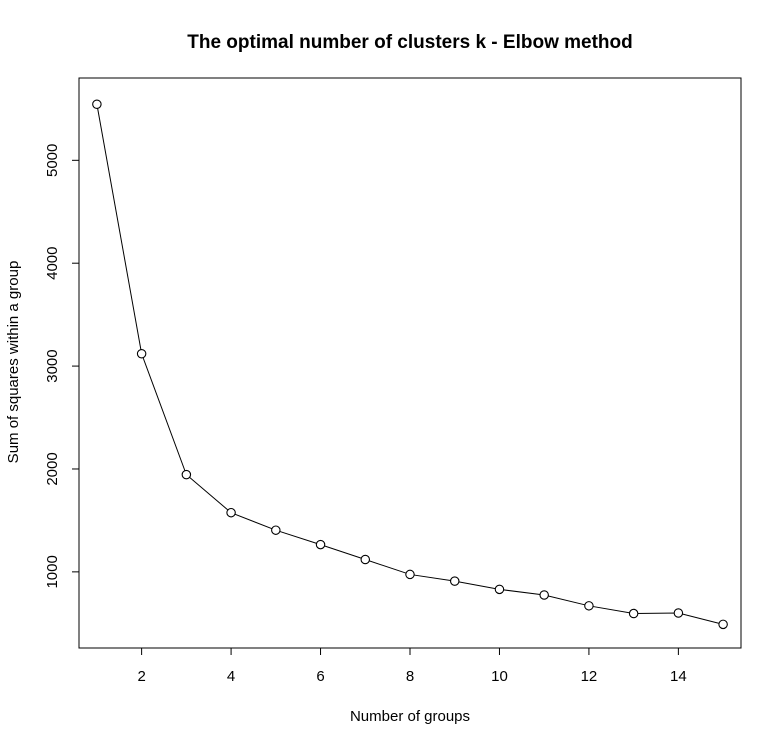 Image resolution: width=782 pixels, height=750 pixels. What do you see at coordinates (320, 676) in the screenshot?
I see `x-tick-label: 6` at bounding box center [320, 676].